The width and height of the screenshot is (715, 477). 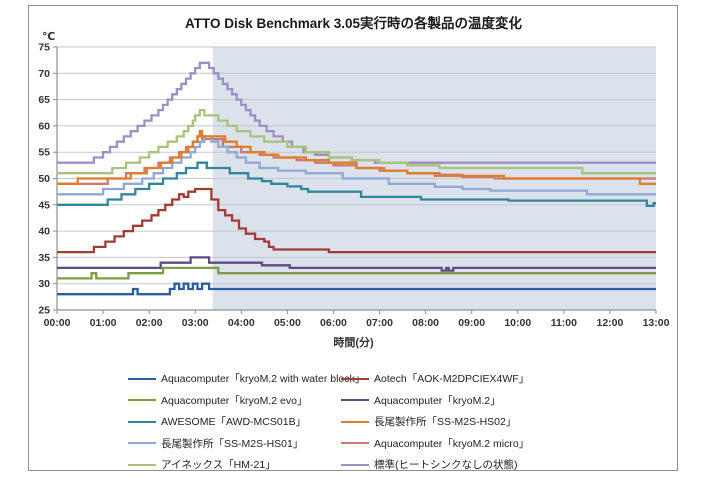 I want to click on y-tick-label: 70, so click(x=44, y=74).